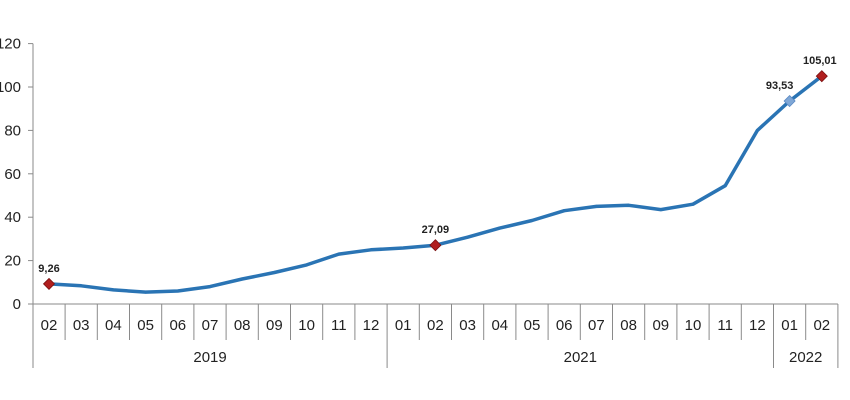 This screenshot has height=400, width=850. I want to click on y-tick-label: 60, so click(12, 174).